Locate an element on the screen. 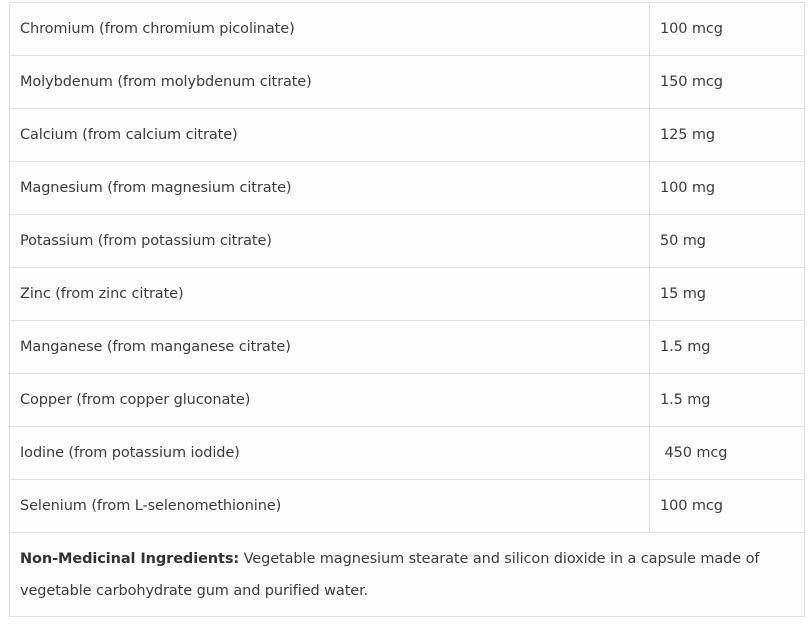 This screenshot has height=626, width=810. table-row: Potassium (from potassium citrate) 50 mg is located at coordinates (407, 241).